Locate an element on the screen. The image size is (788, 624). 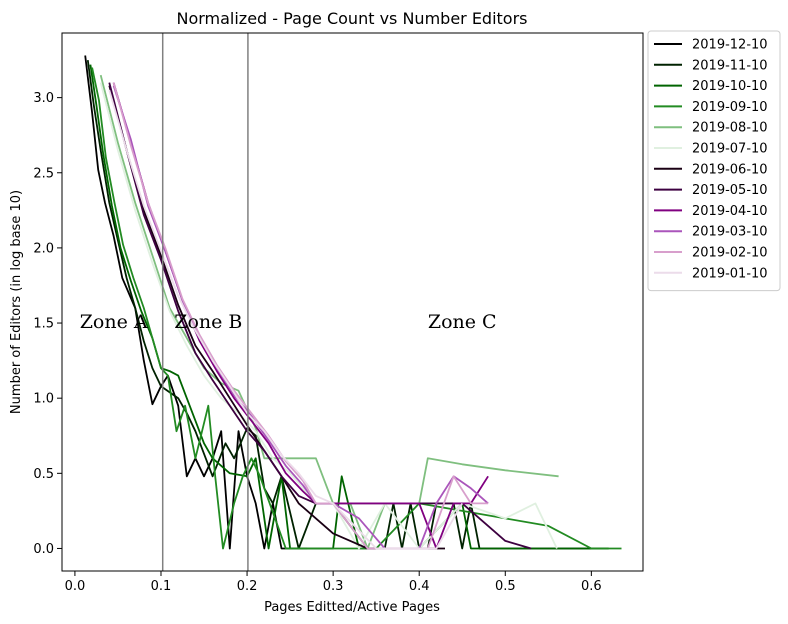
zone-annotation-0: Zone A is located at coordinates (114, 322).